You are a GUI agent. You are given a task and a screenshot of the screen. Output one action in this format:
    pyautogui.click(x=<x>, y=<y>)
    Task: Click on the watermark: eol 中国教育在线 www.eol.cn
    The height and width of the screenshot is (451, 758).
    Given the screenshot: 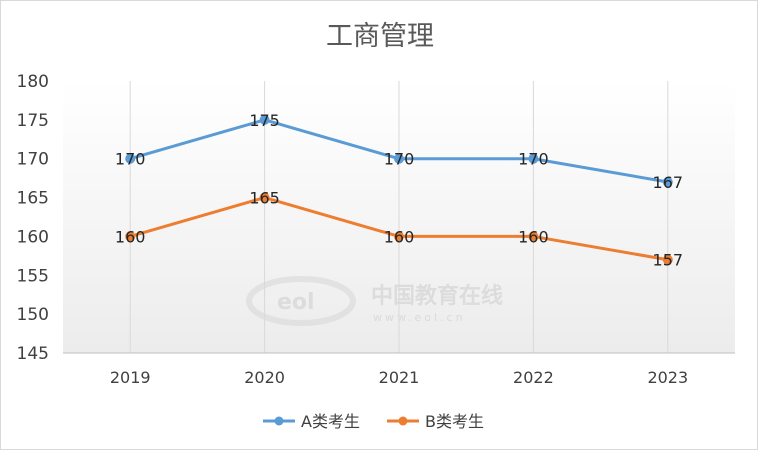 What is the action you would take?
    pyautogui.click(x=374, y=301)
    